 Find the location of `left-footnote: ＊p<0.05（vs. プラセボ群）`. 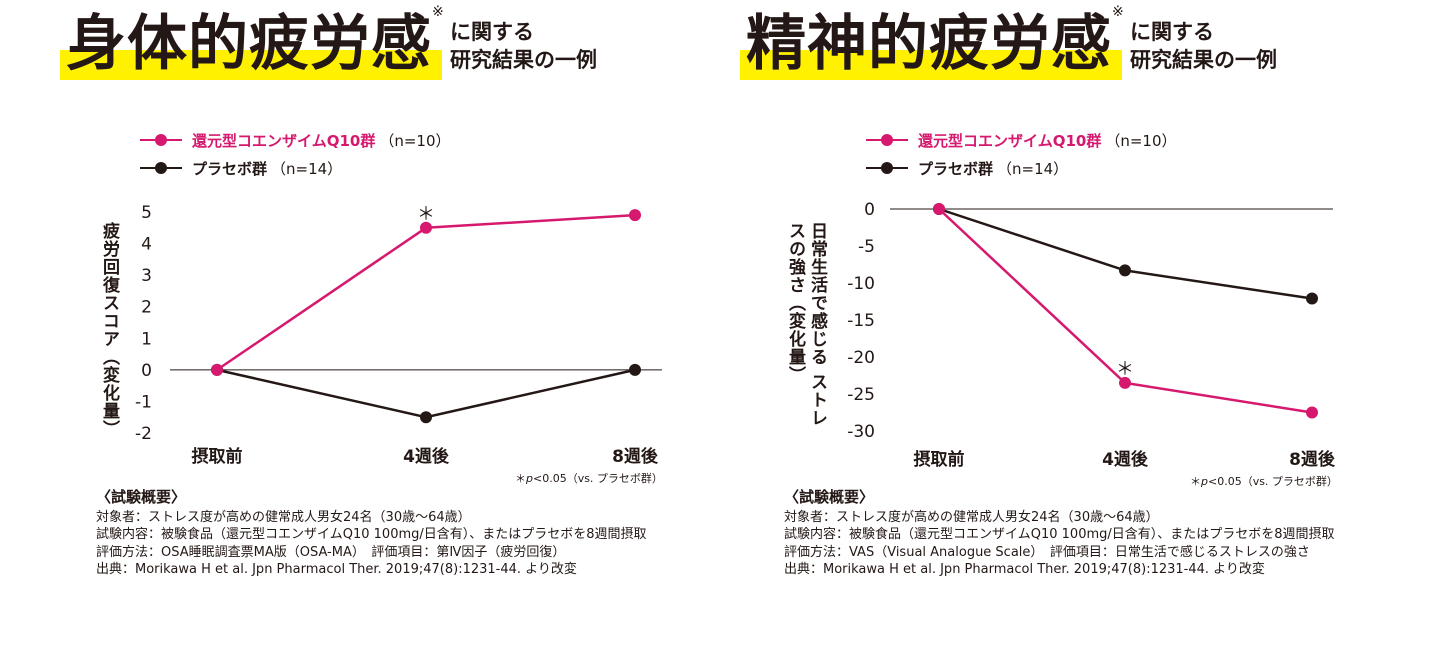

left-footnote: ＊p<0.05（vs. プラセボ群） is located at coordinates (589, 478).